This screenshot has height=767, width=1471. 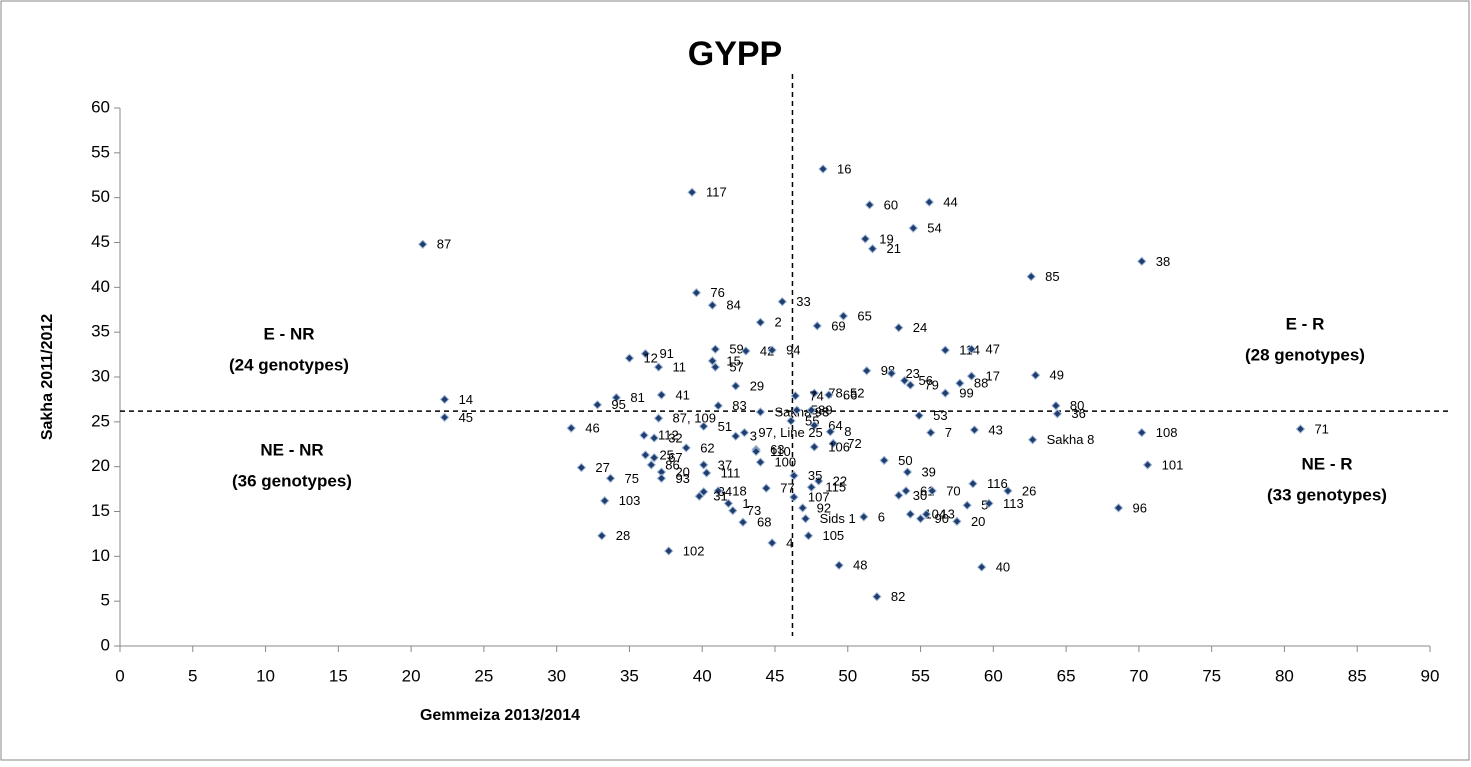 What do you see at coordinates (854, 443) in the screenshot?
I see `data-label: 72` at bounding box center [854, 443].